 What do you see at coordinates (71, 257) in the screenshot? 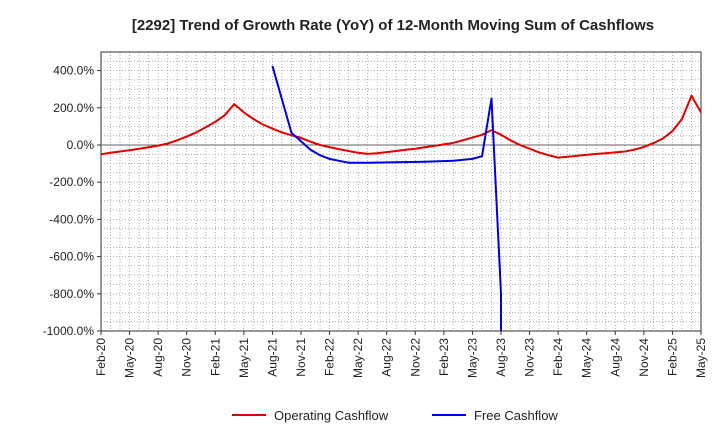
I see `y-tick-label: -600.0%` at bounding box center [71, 257].